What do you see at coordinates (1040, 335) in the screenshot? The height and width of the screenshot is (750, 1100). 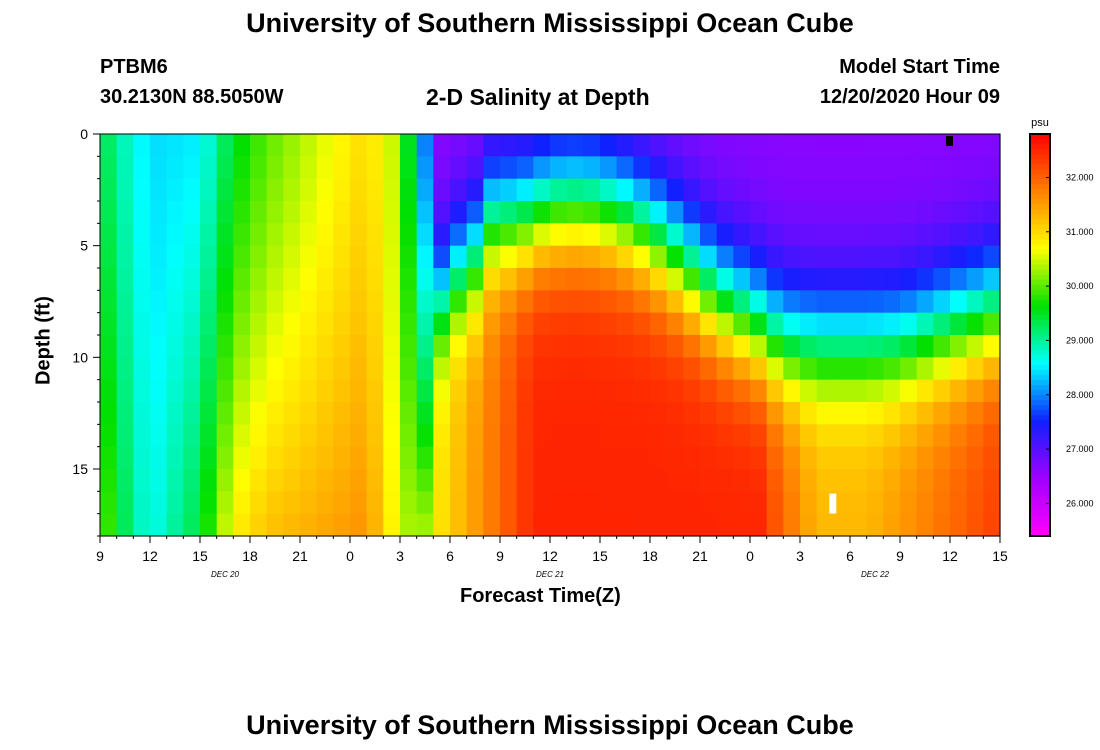 I see `colorbar-frame` at bounding box center [1040, 335].